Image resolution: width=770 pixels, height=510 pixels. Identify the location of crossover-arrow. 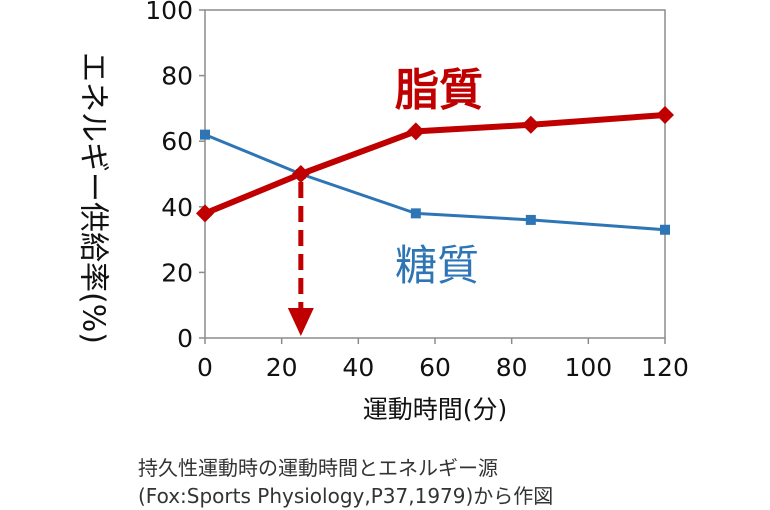
(300, 259).